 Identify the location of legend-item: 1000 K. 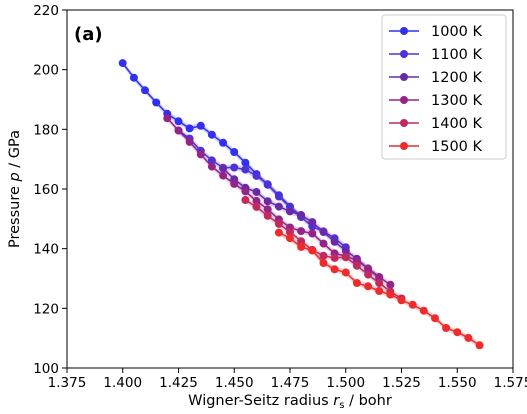
(436, 32).